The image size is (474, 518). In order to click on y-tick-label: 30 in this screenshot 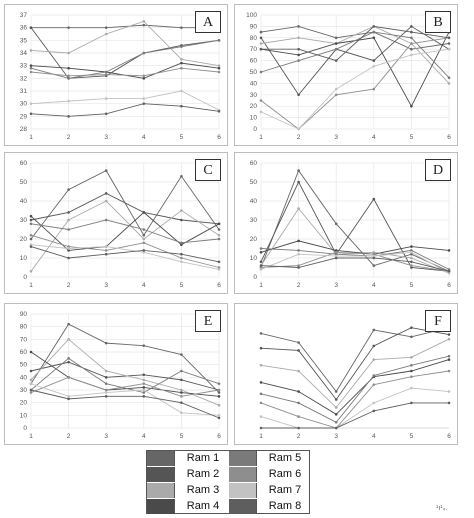, I will do `click(24, 104)`.